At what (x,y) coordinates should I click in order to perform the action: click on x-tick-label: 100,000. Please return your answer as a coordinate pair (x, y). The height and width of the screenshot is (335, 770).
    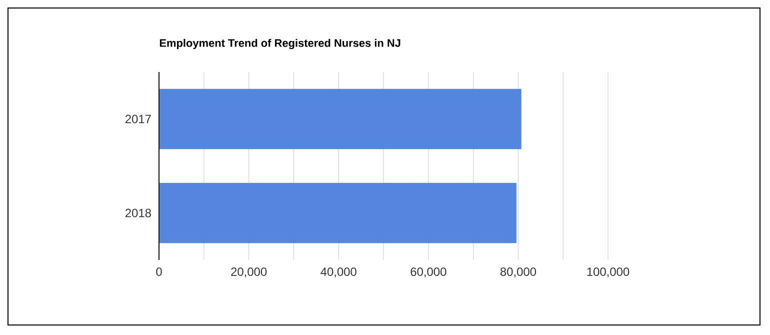
    Looking at the image, I should click on (608, 273).